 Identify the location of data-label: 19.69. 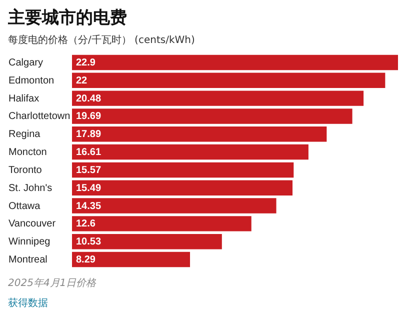
(89, 116).